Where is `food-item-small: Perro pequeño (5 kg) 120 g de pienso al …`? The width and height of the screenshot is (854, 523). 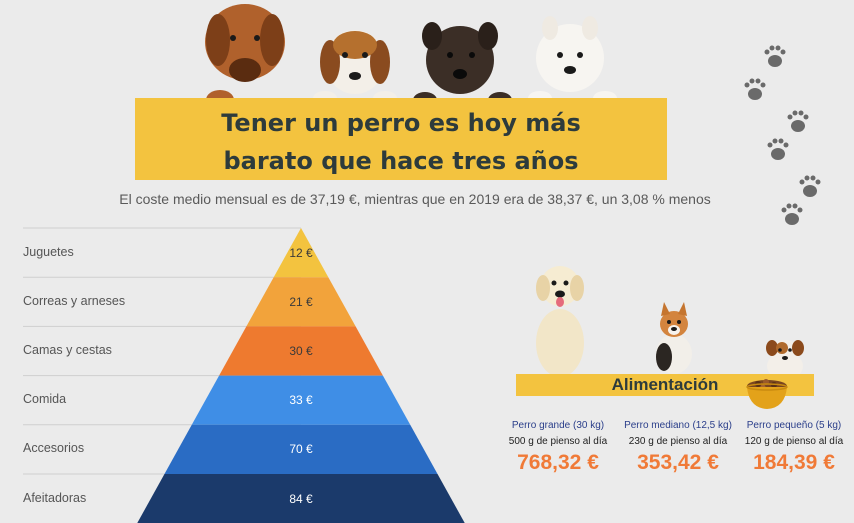
food-item-small: Perro pequeño (5 kg) 120 g de pienso al … is located at coordinates (794, 447).